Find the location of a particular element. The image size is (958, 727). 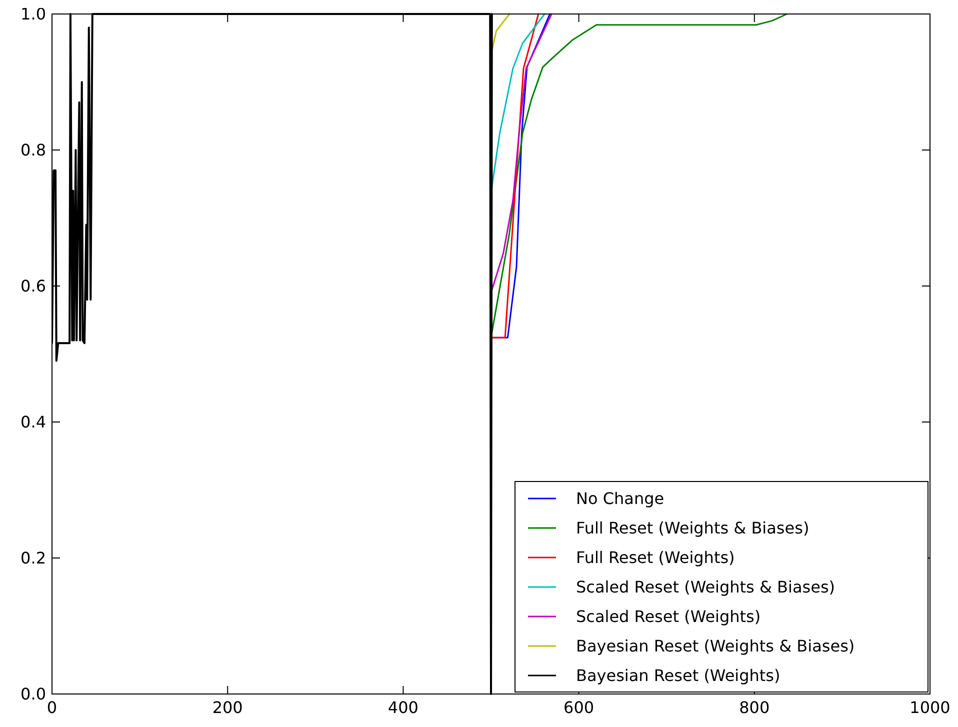

y-tick-label: 0.8 is located at coordinates (33, 150).